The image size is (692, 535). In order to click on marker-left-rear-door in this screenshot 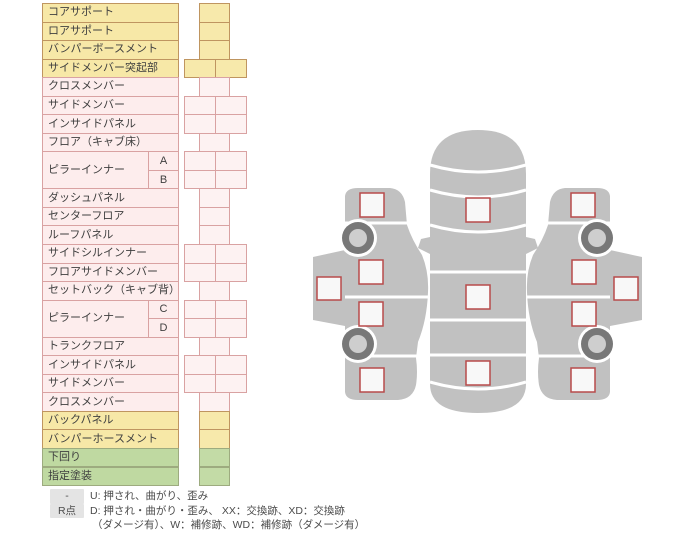, I will do `click(371, 314)`.